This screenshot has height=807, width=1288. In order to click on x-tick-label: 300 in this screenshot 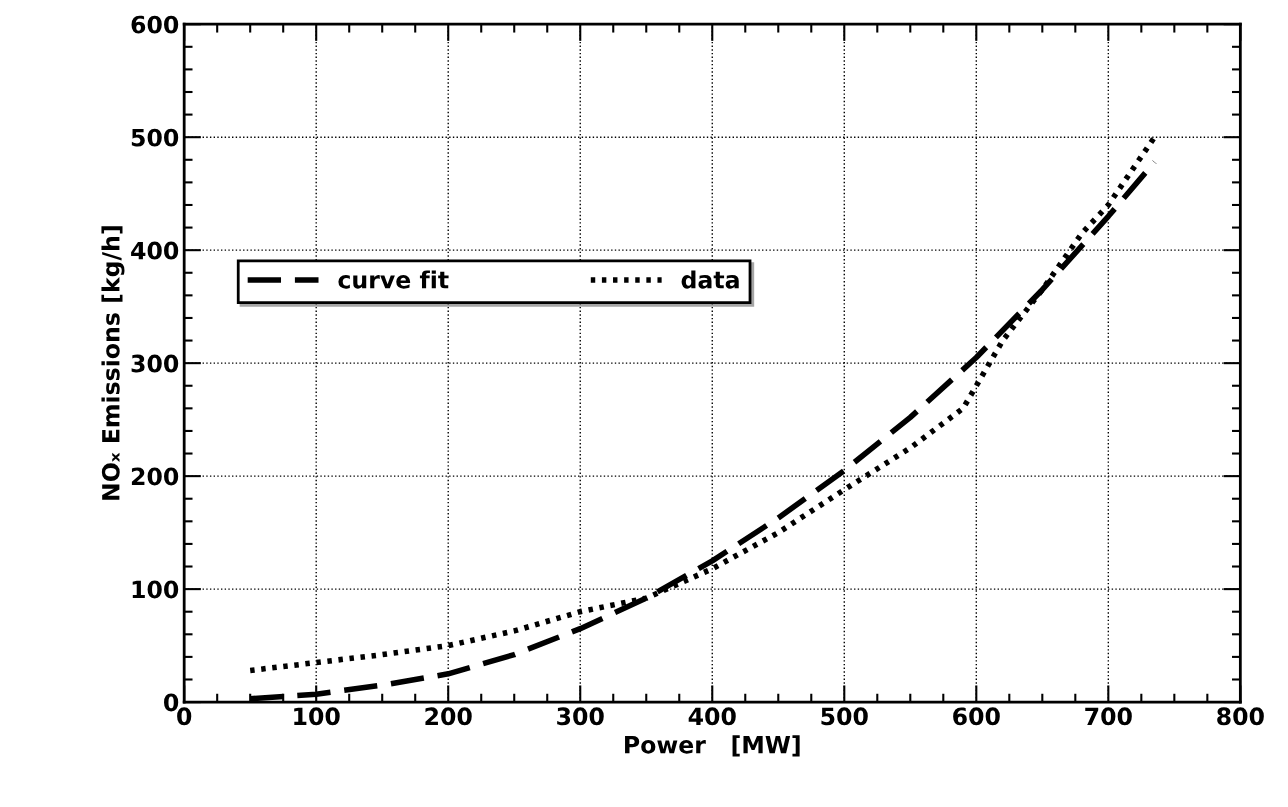, I will do `click(580, 716)`.